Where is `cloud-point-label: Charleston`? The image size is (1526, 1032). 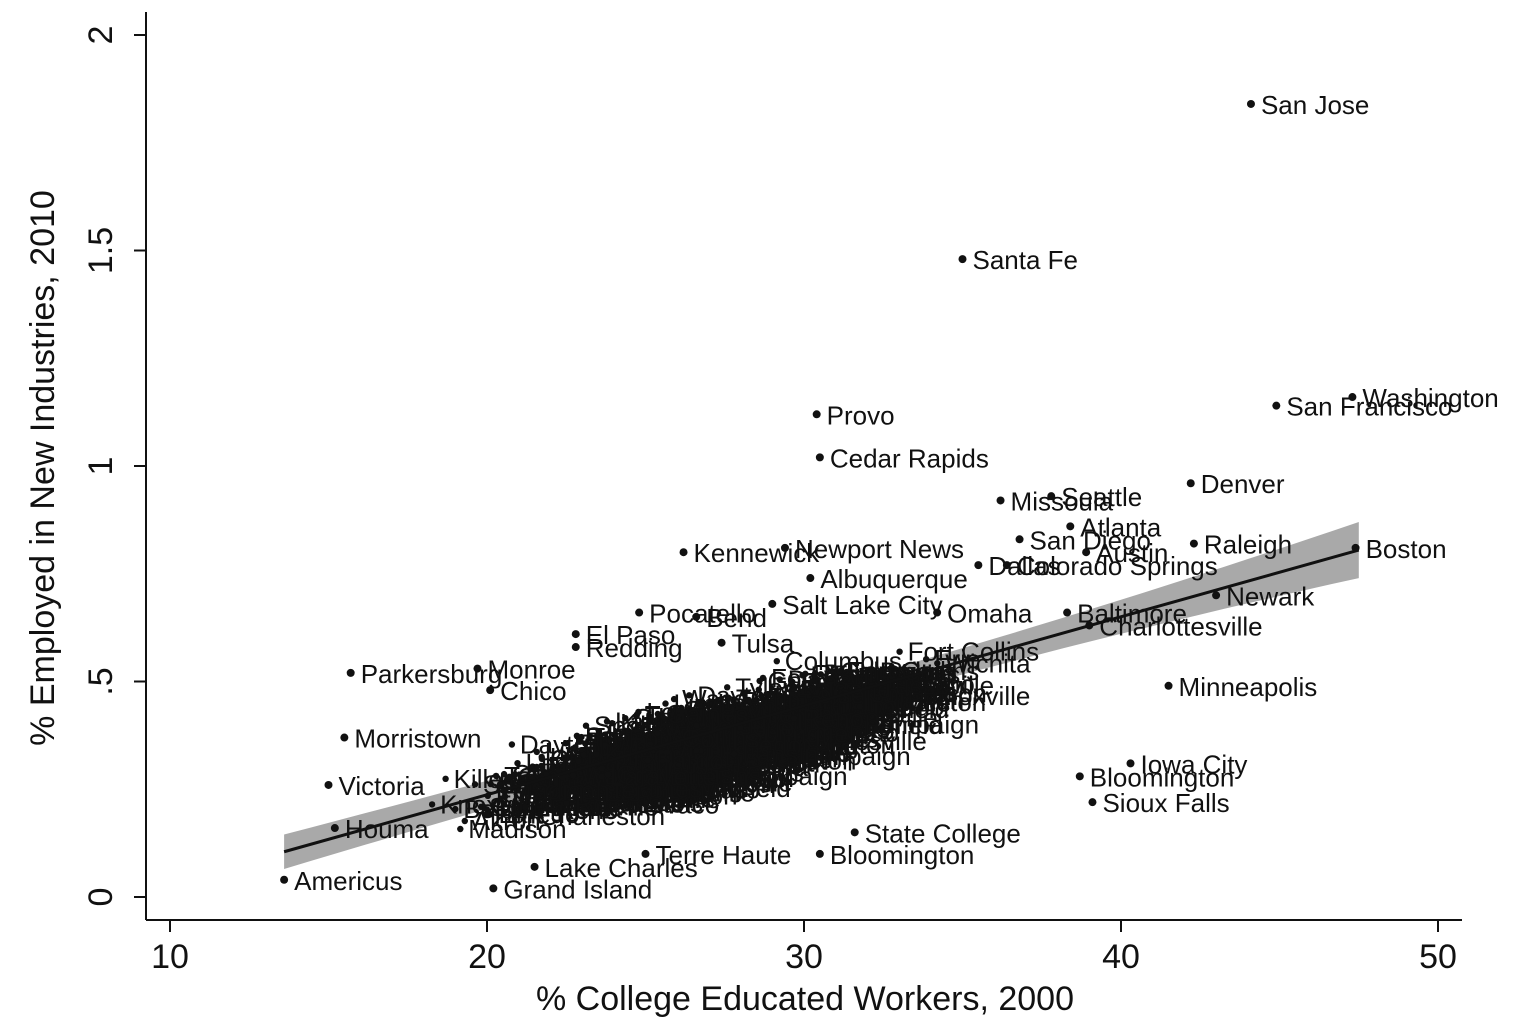 cloud-point-label: Charleston is located at coordinates (786, 735).